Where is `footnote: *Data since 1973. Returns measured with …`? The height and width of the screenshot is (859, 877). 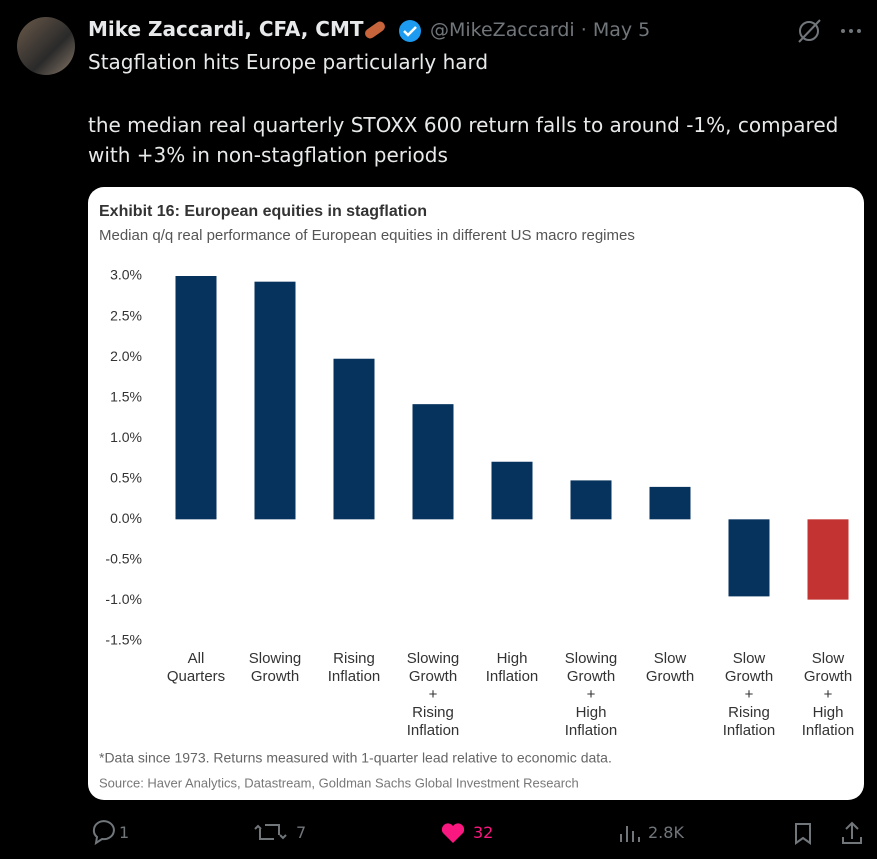
footnote: *Data since 1973. Returns measured with … is located at coordinates (355, 758).